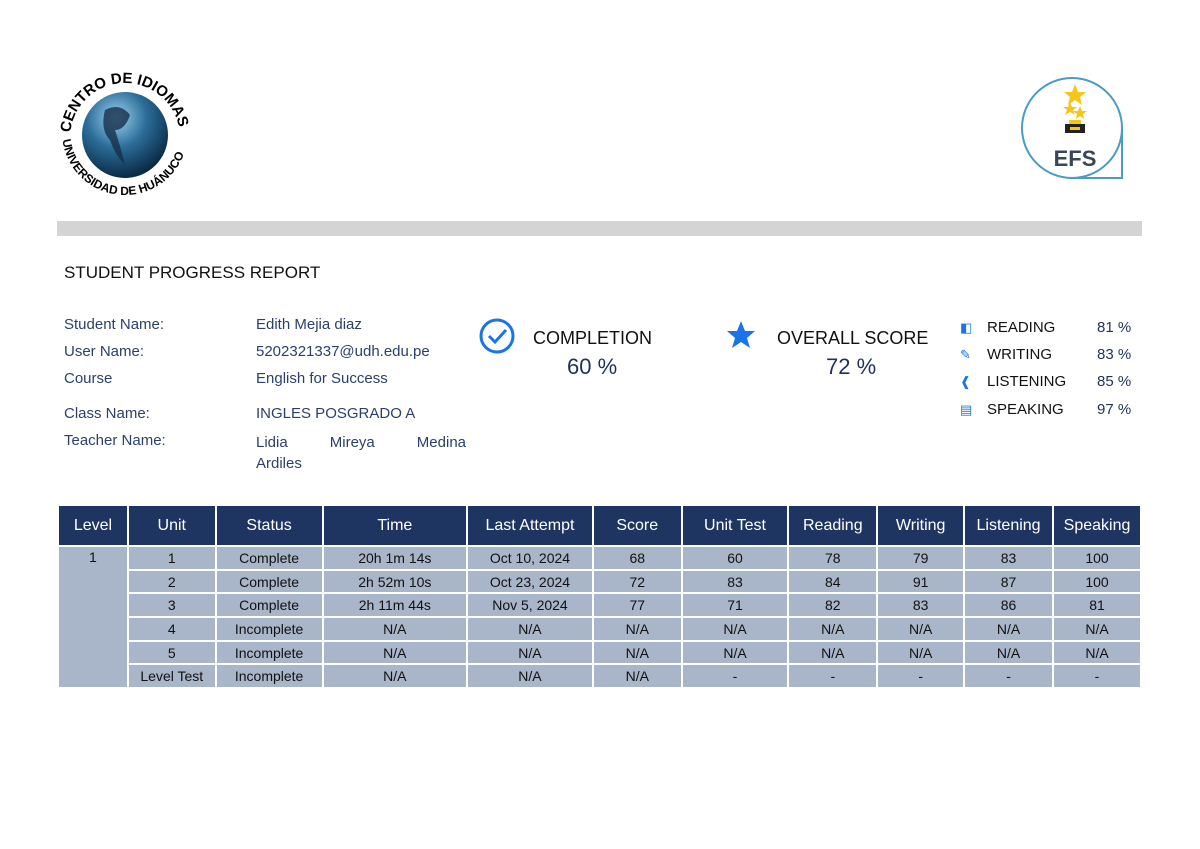 Image resolution: width=1200 pixels, height=849 pixels. What do you see at coordinates (395, 525) in the screenshot?
I see `column-header: Time` at bounding box center [395, 525].